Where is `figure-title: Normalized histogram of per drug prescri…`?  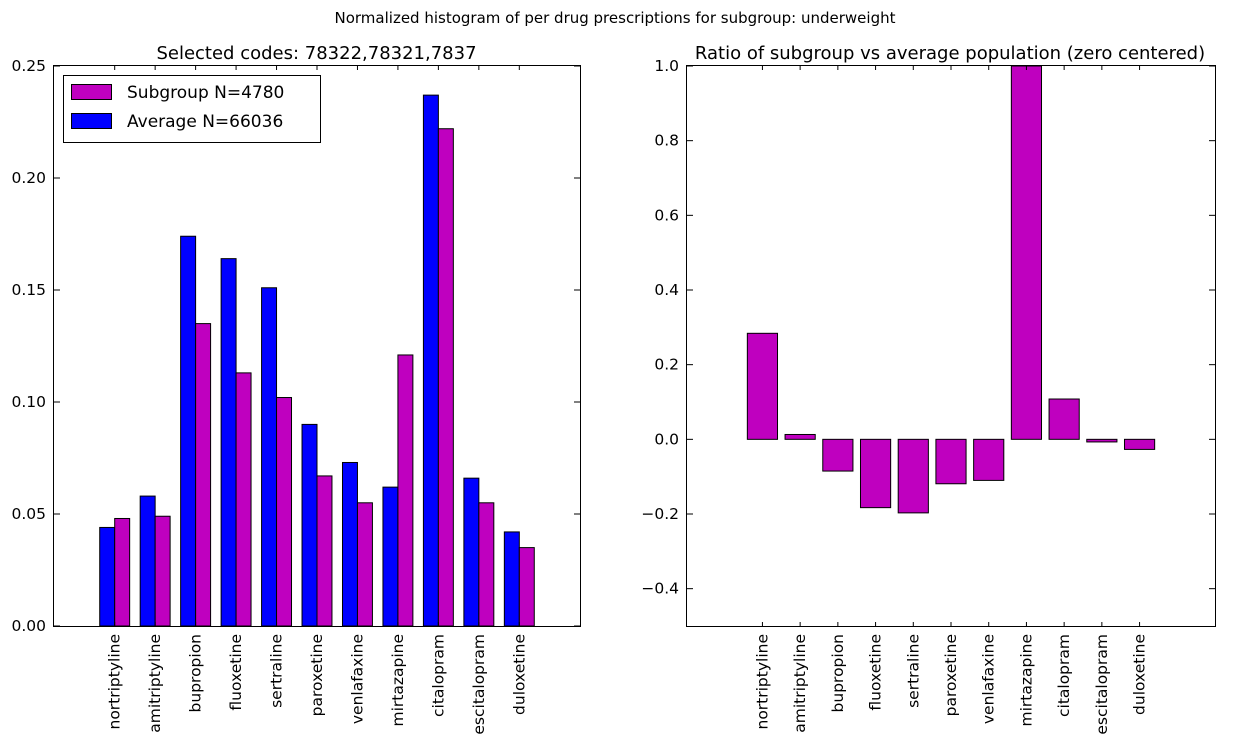
figure-title: Normalized histogram of per drug prescri… is located at coordinates (615, 18).